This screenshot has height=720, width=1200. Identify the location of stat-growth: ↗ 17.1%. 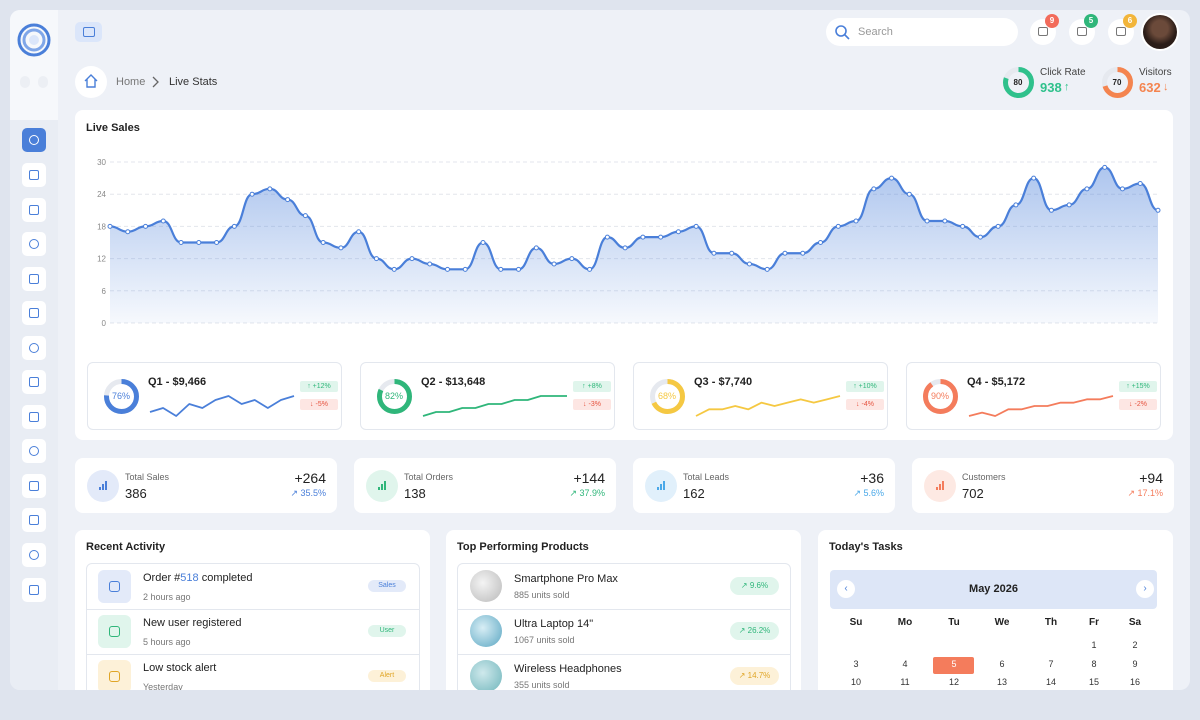
(1145, 493).